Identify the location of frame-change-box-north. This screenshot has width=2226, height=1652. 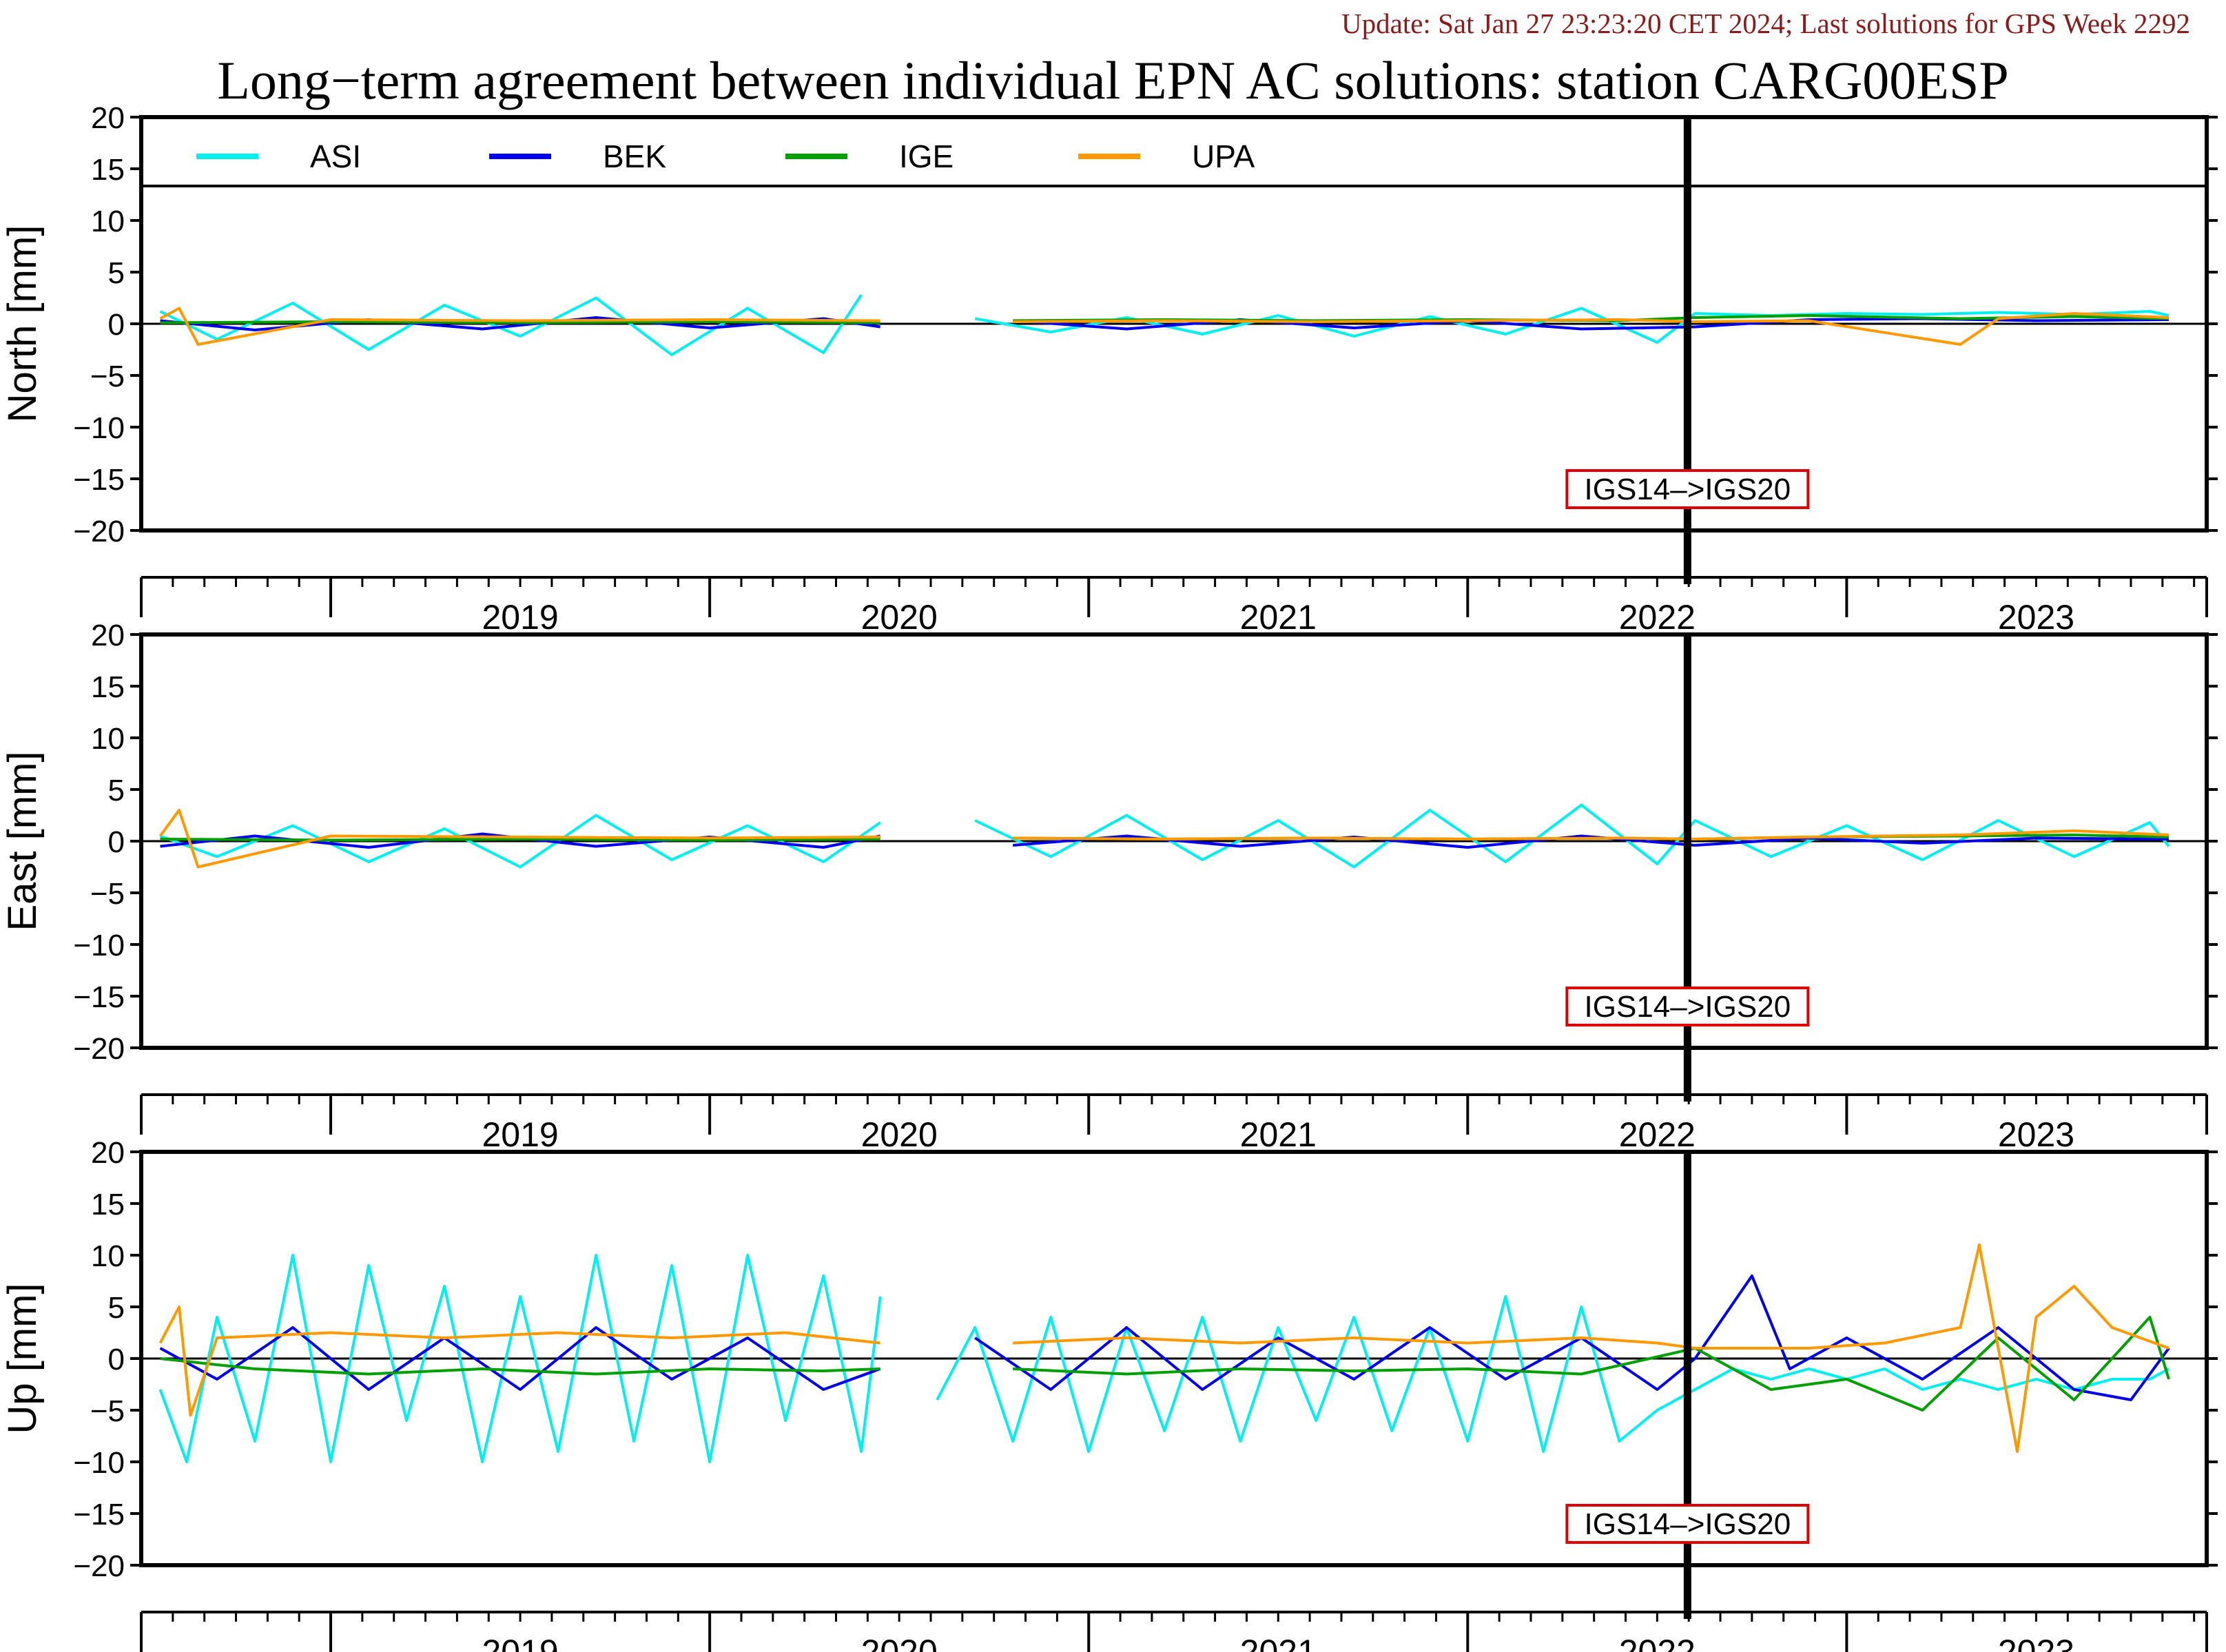
(1687, 489).